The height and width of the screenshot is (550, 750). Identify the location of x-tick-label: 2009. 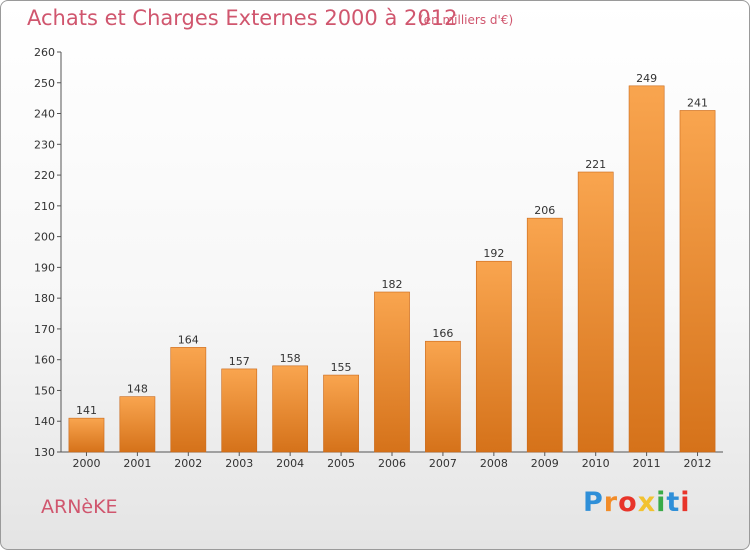
(545, 463).